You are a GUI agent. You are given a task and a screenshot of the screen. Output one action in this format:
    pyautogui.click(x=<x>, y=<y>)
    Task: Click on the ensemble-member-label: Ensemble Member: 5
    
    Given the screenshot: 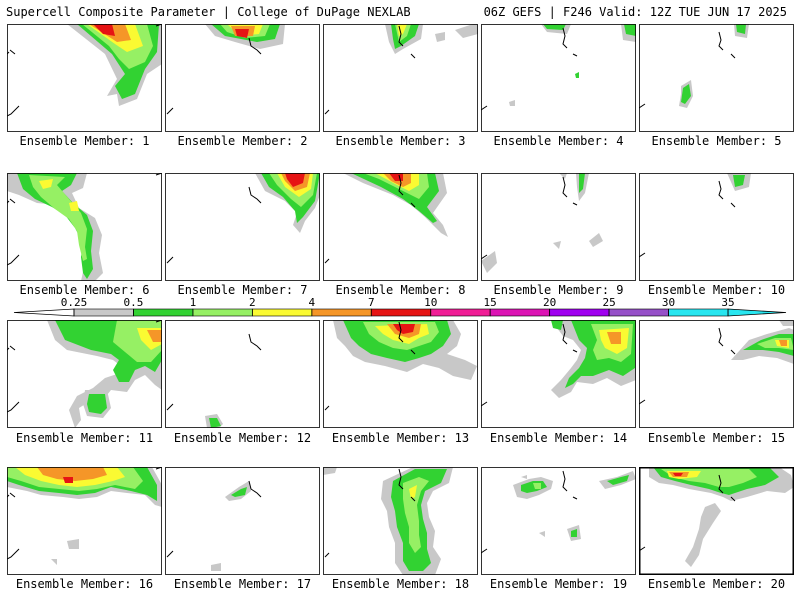 What is the action you would take?
    pyautogui.click(x=716, y=141)
    